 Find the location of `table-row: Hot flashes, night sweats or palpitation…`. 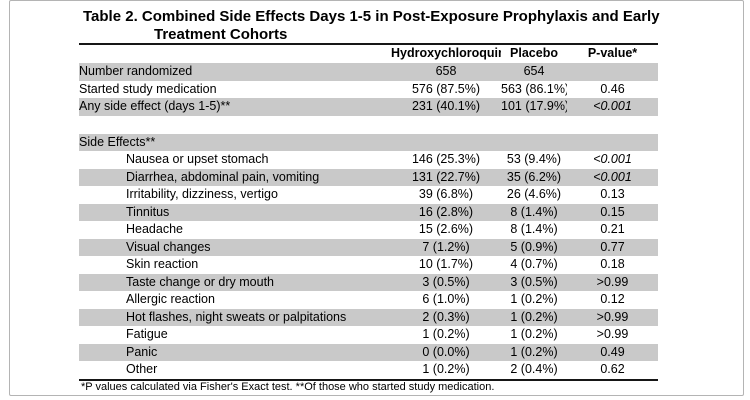

table-row: Hot flashes, night sweats or palpitation… is located at coordinates (368, 317).